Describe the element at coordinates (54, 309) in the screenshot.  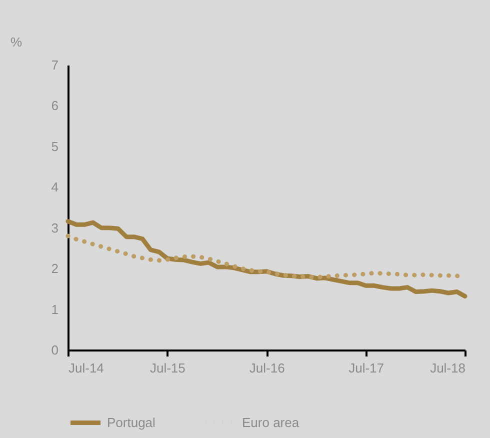
I see `y-tick-label: 1` at that location.